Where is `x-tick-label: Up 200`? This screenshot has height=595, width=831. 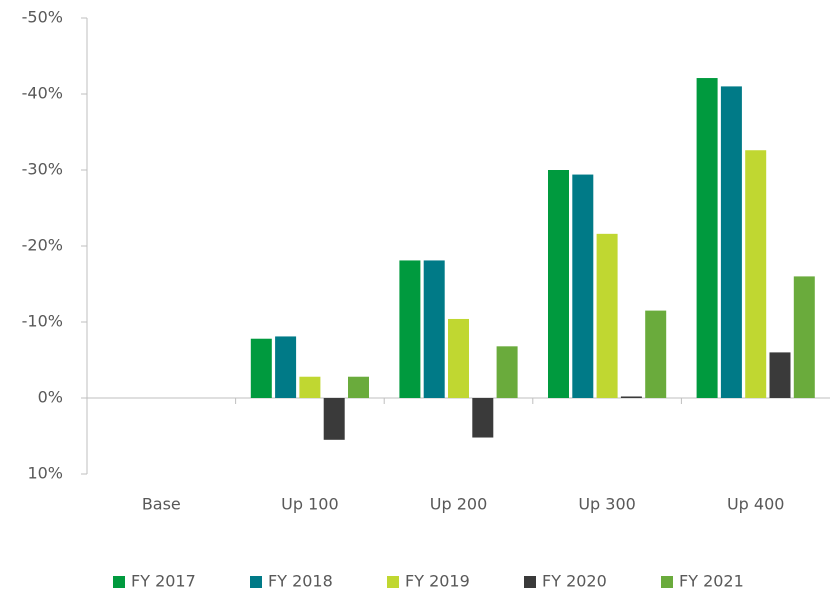
x-tick-label: Up 200 is located at coordinates (459, 504).